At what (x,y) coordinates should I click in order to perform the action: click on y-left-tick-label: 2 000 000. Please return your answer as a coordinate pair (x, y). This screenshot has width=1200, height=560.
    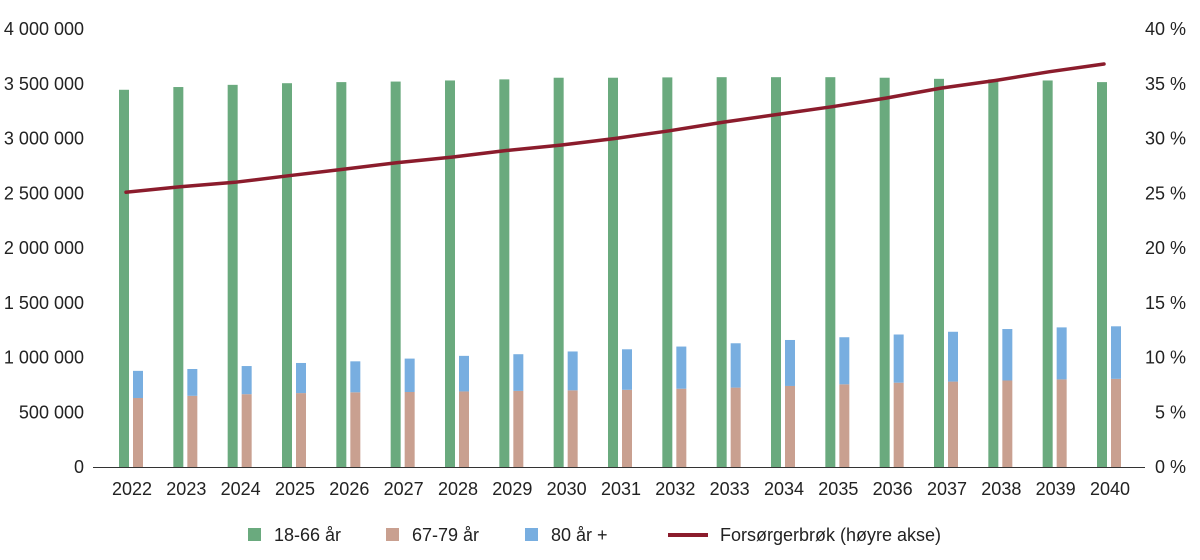
    Looking at the image, I should click on (44, 248).